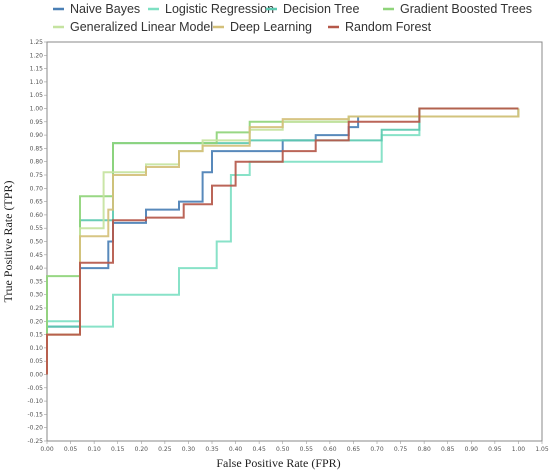  I want to click on legend-label: Generalized Linear Model, so click(141, 27).